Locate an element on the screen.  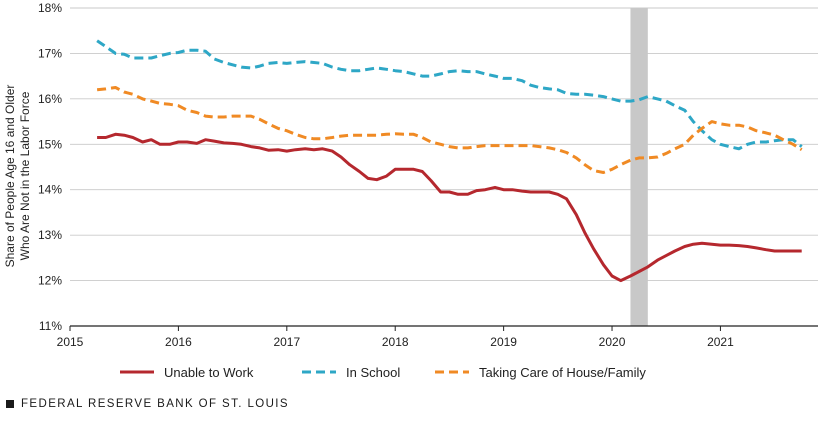
x-tick-label: 2021 is located at coordinates (720, 342).